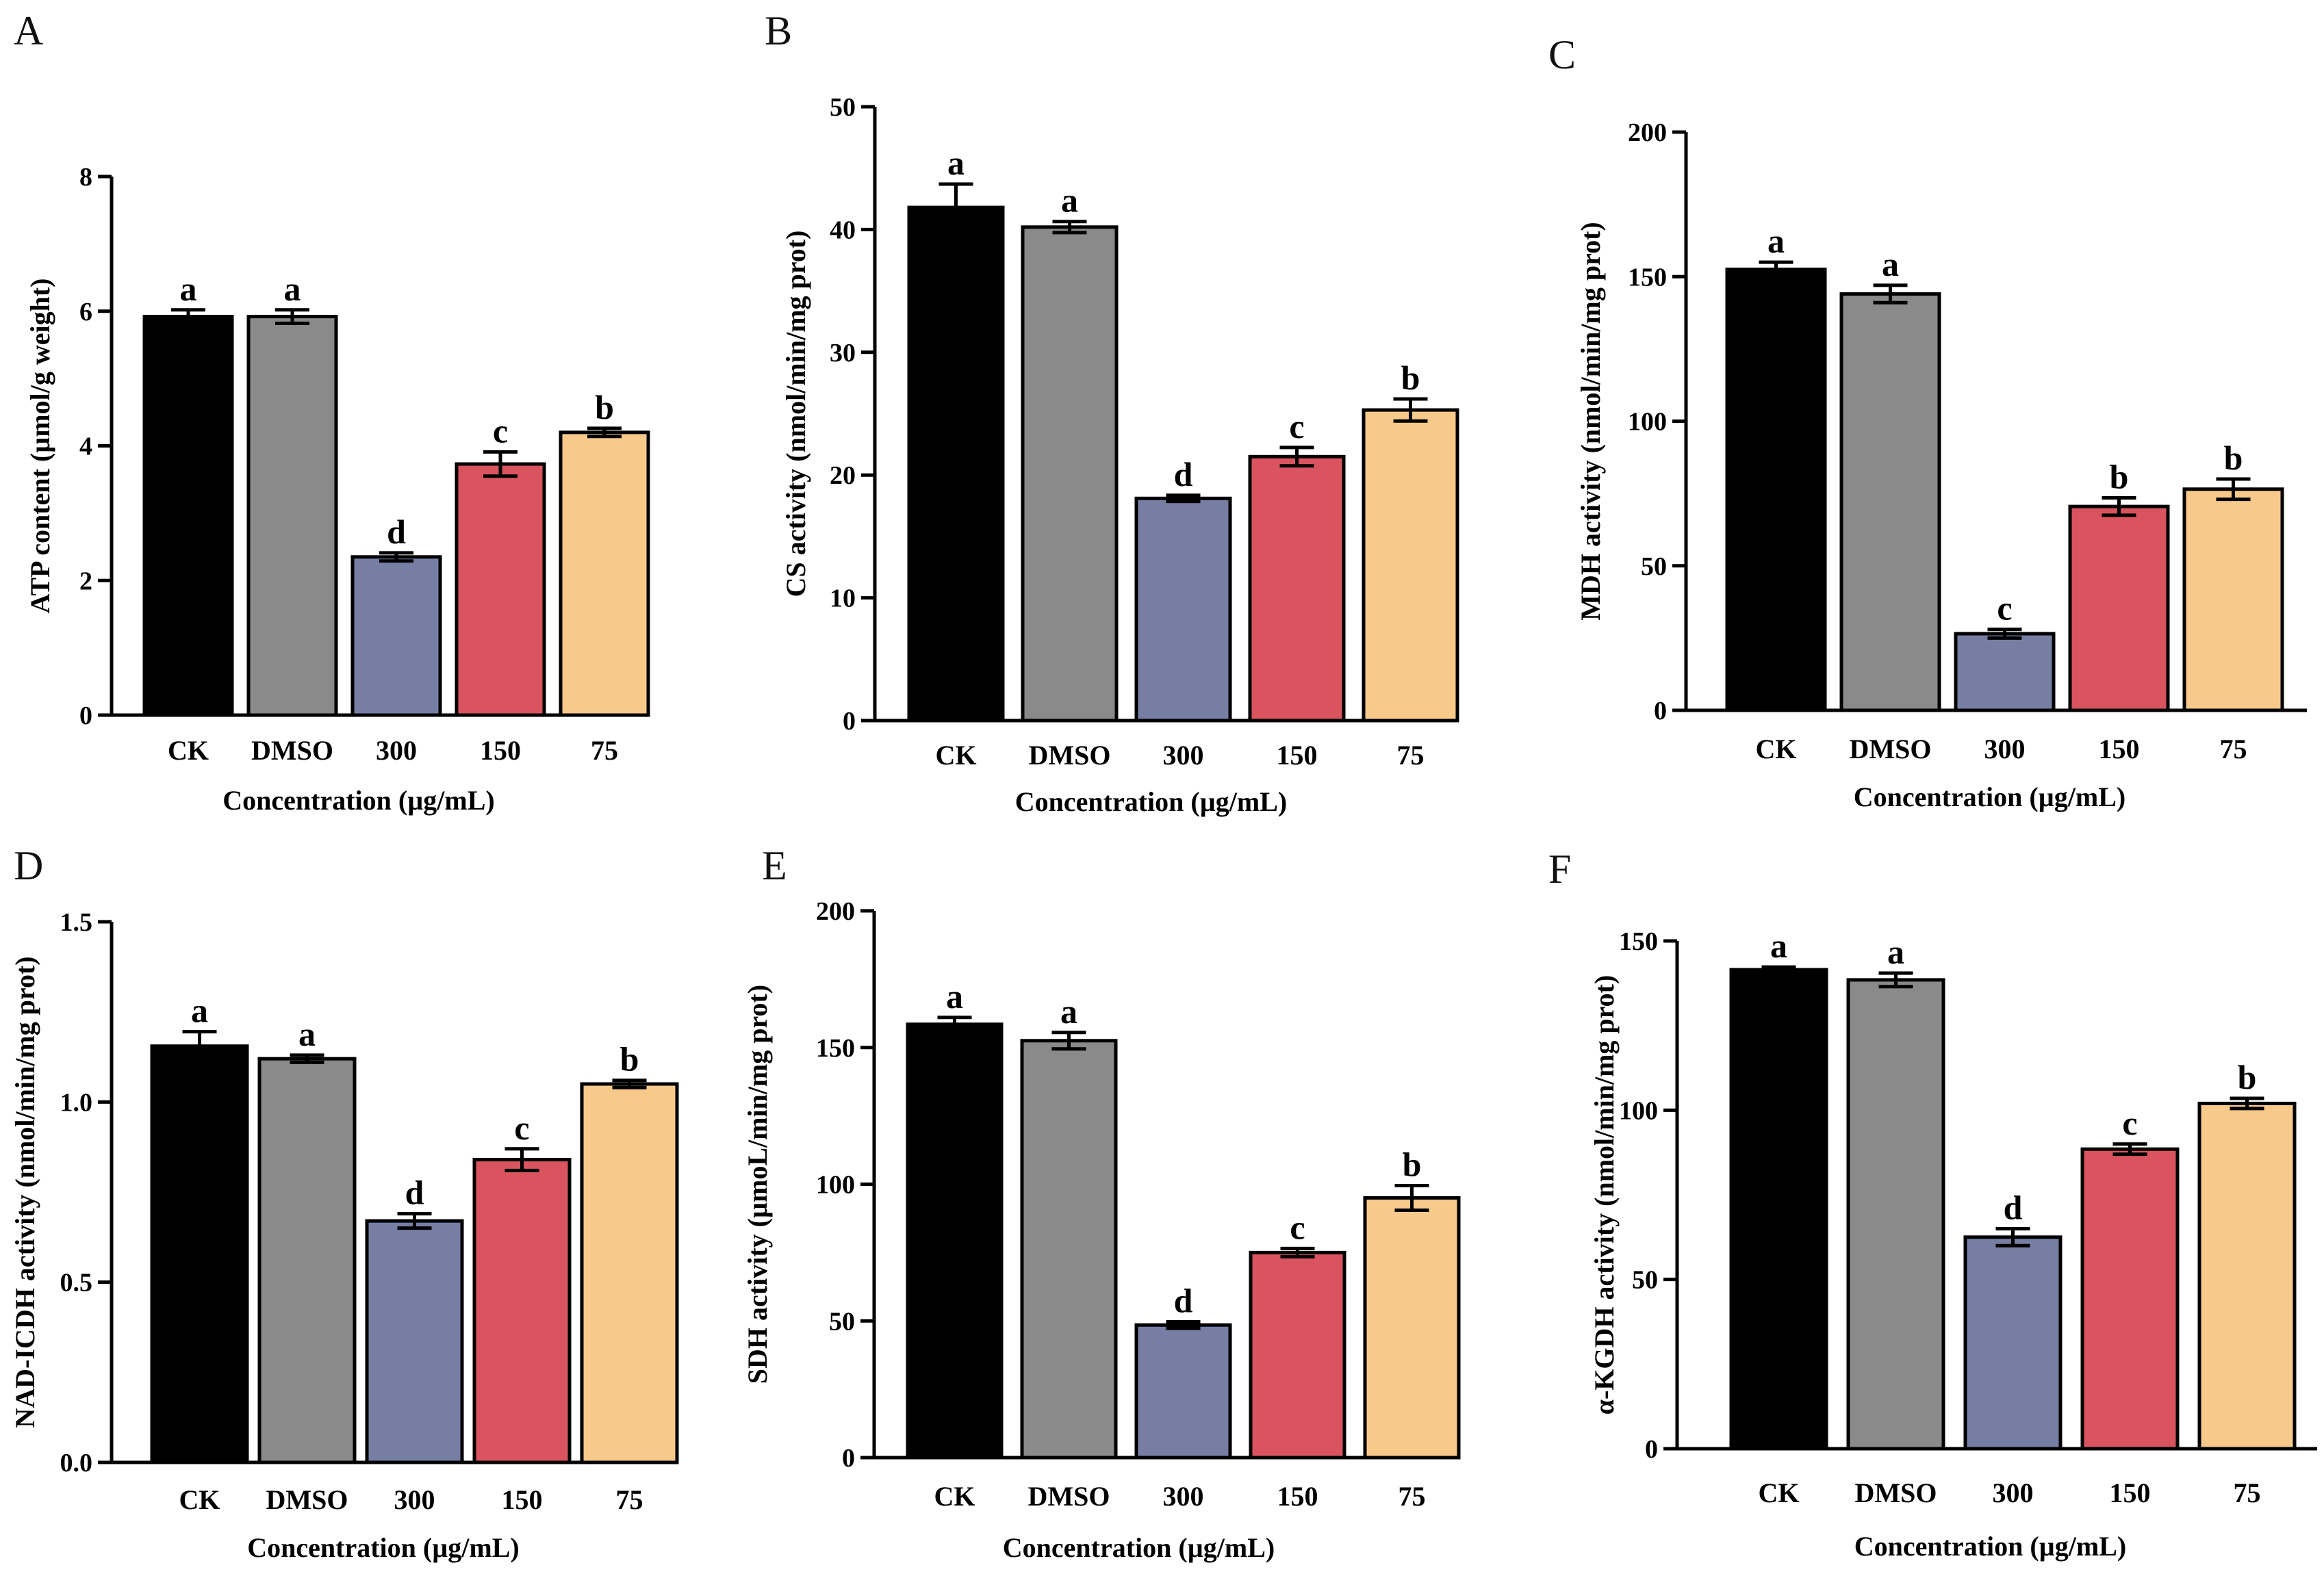  I want to click on y-axis-title: α-KGDH activity (nmol/min/mg prot), so click(1604, 1195).